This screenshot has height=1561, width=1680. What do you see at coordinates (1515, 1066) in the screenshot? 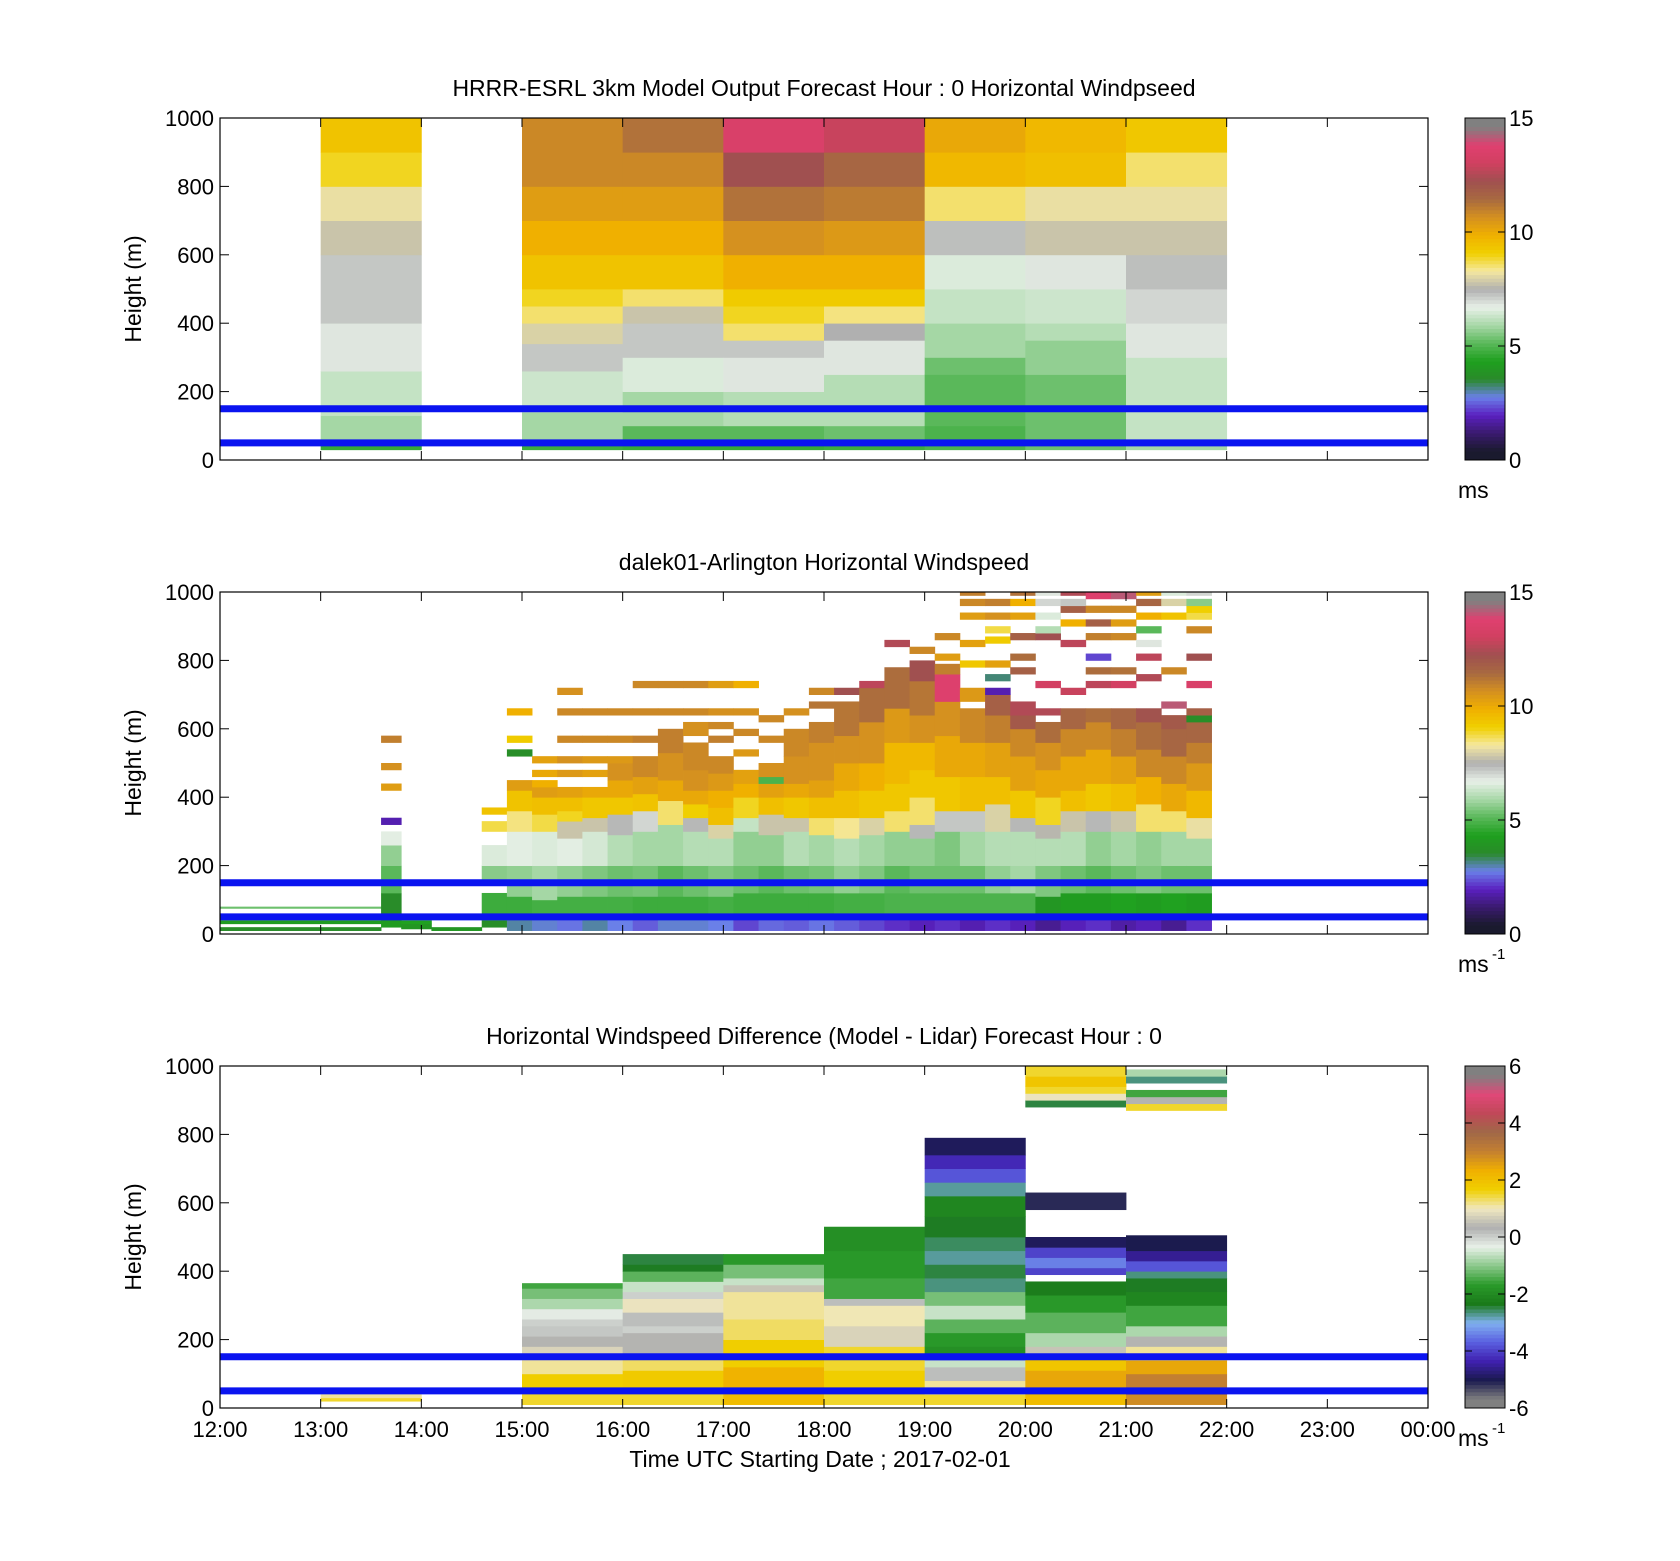
I see `colorbar-tick-label: 6` at bounding box center [1515, 1066].